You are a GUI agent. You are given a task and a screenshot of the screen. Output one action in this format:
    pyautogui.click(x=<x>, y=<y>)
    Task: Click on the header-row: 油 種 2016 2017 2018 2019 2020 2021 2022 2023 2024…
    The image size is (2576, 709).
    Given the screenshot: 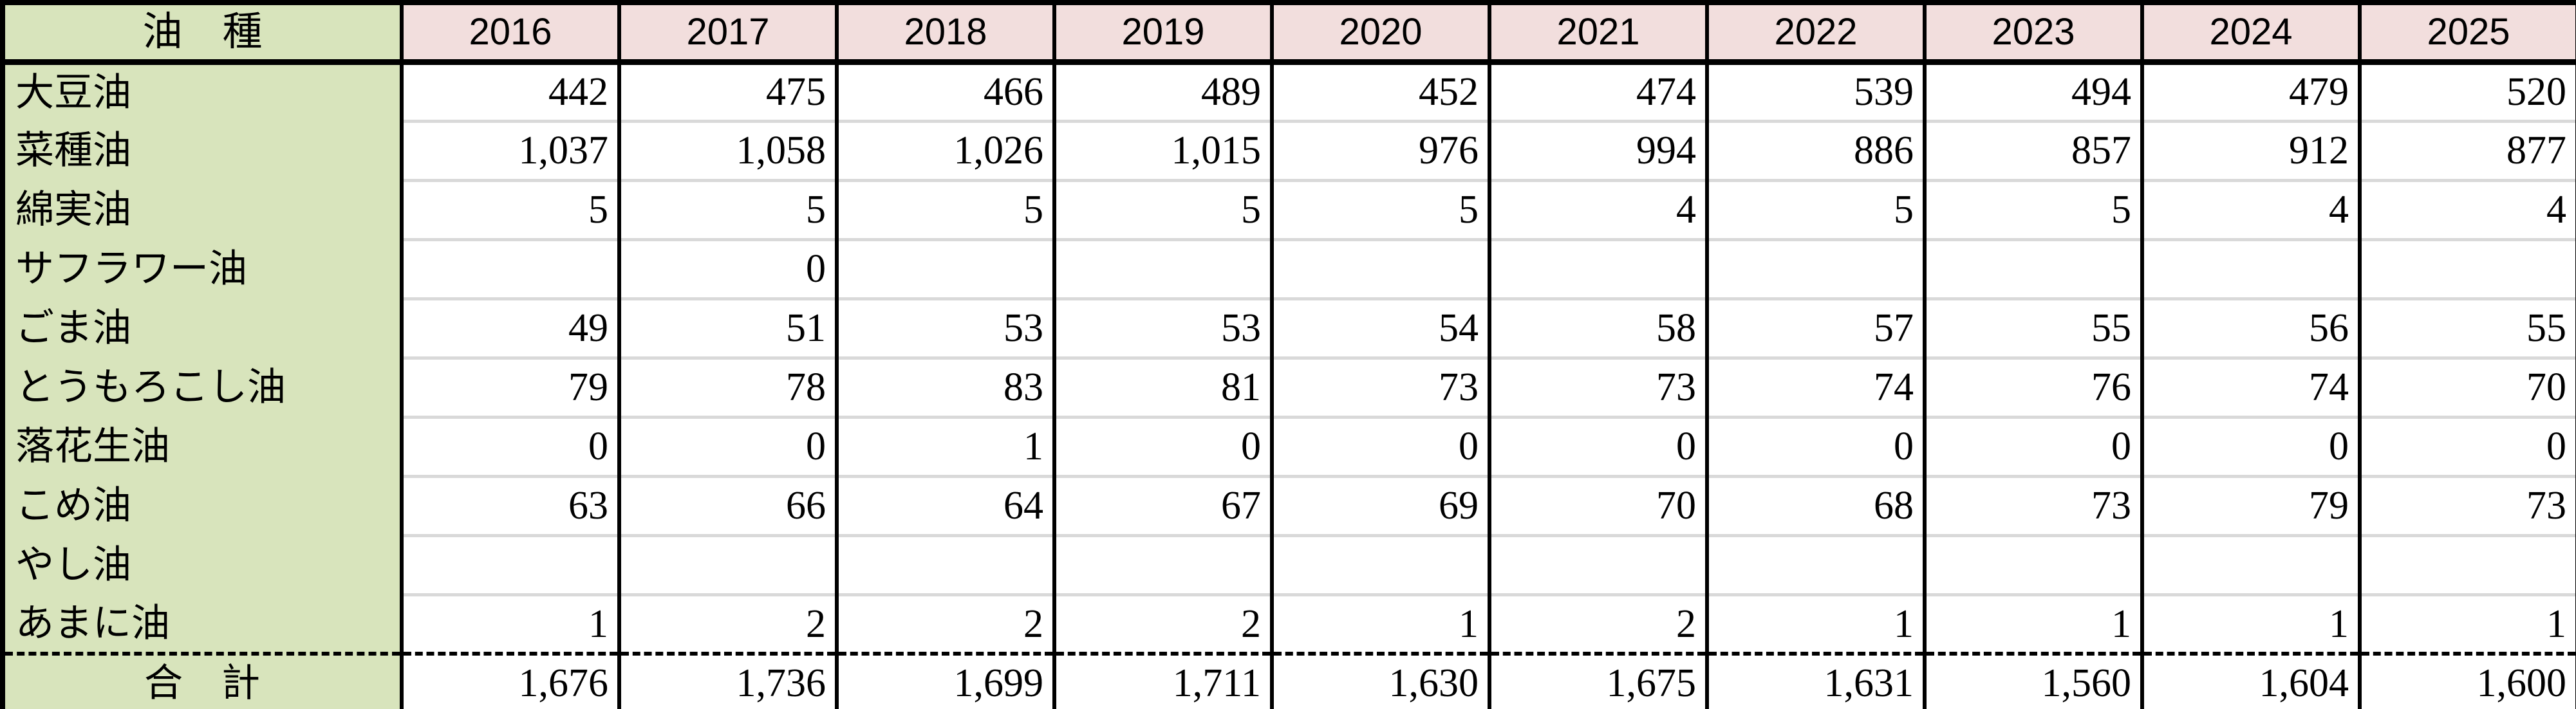 What is the action you would take?
    pyautogui.click(x=1289, y=34)
    